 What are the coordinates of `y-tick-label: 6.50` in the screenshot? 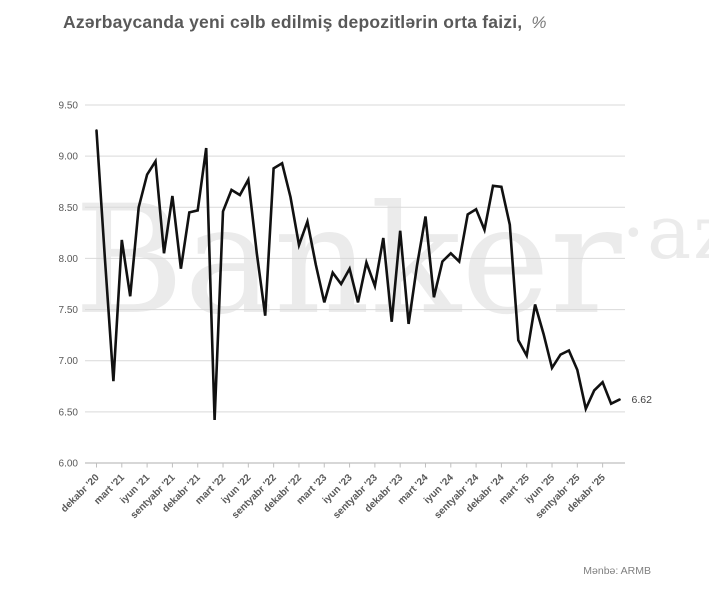 It's located at (69, 412).